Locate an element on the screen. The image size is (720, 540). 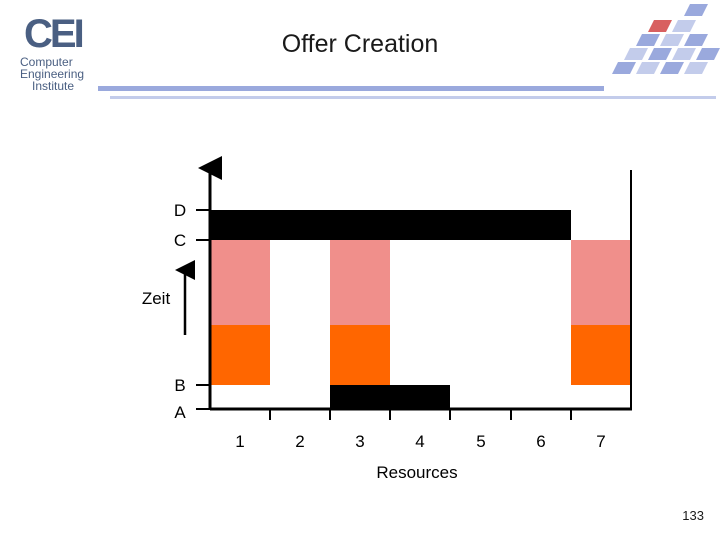
logo-line-institute: Institute is located at coordinates (53, 86).